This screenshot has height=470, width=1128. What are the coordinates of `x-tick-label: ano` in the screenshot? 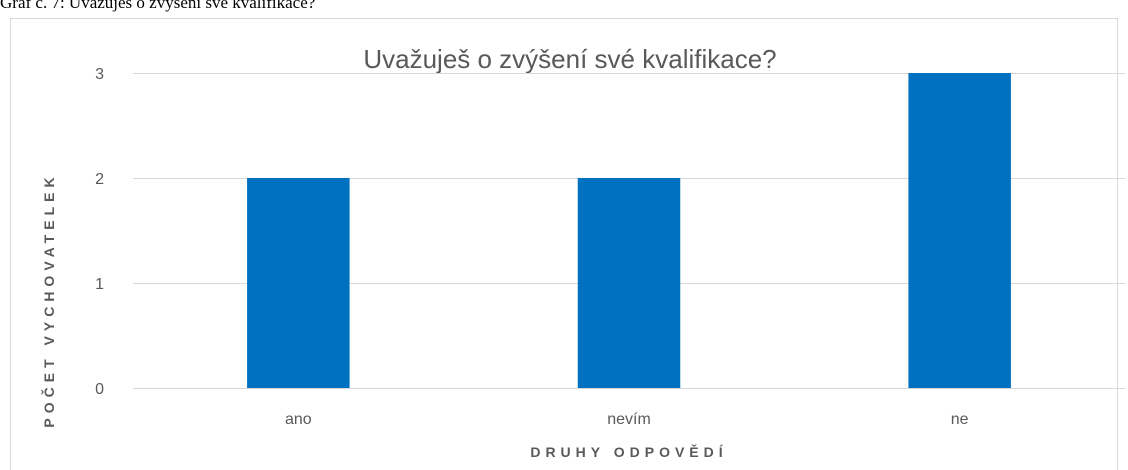 It's located at (298, 419).